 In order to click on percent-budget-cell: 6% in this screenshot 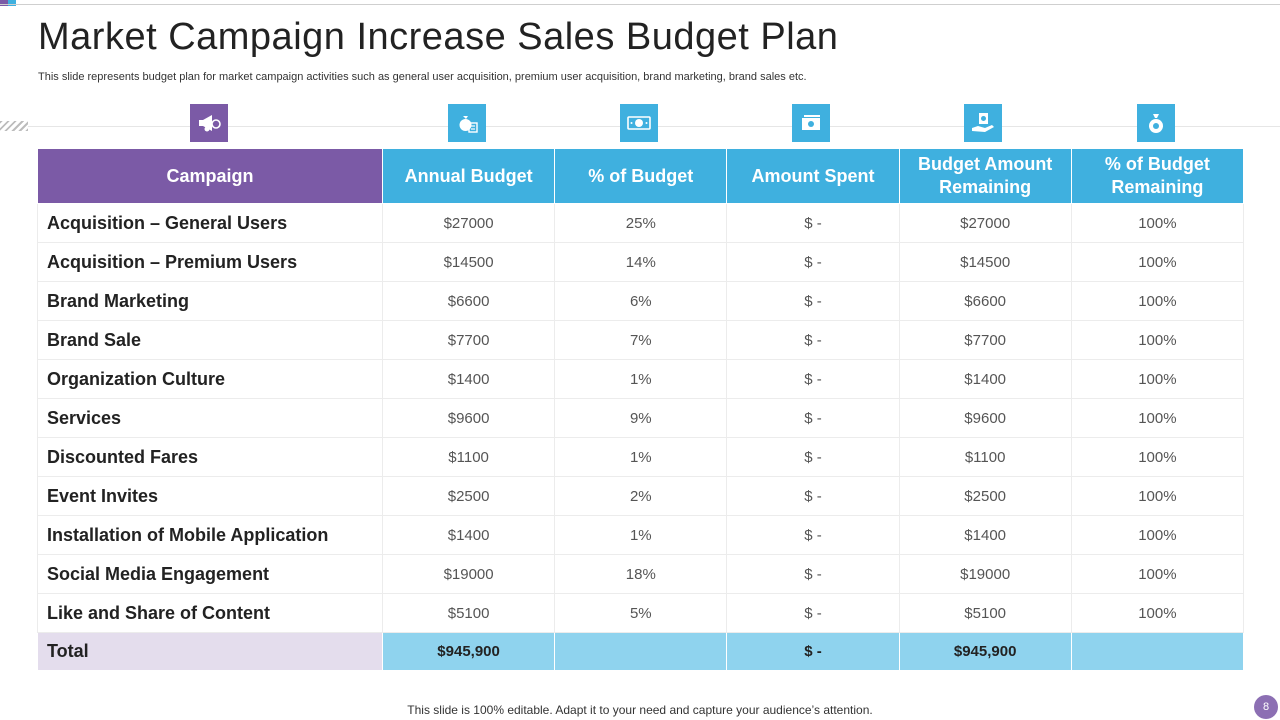, I will do `click(641, 301)`.